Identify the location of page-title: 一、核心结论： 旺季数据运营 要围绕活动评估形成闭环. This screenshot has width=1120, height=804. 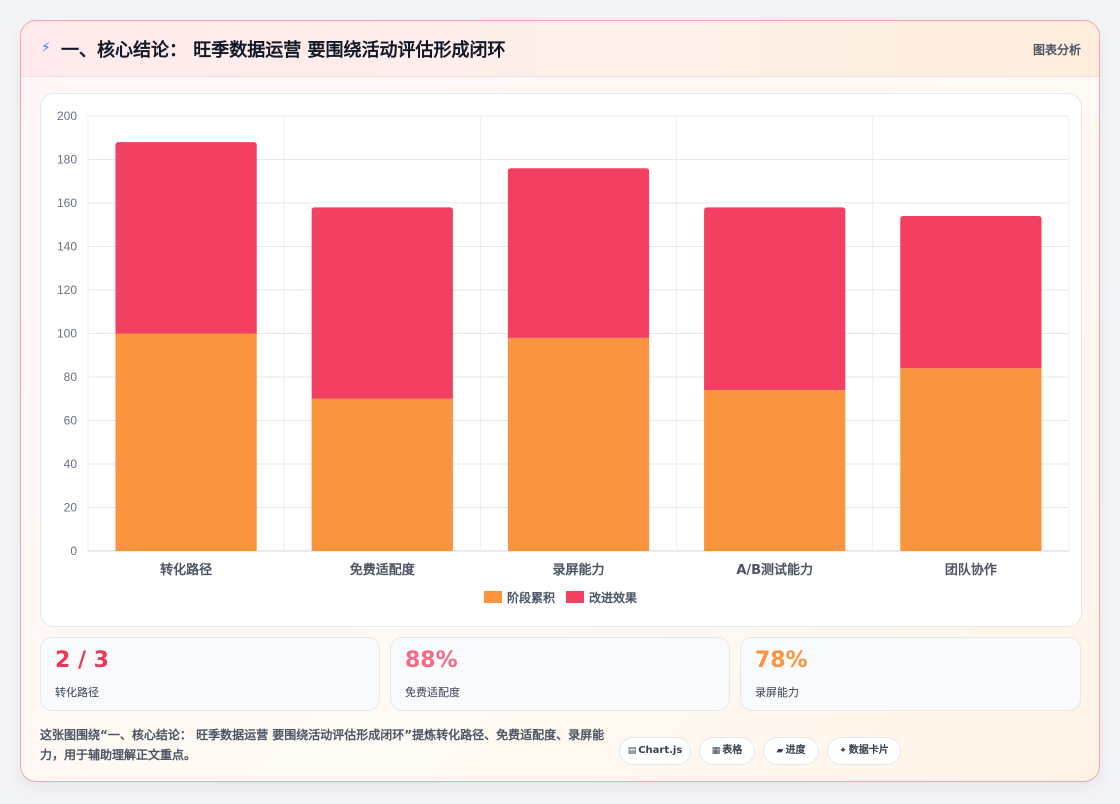
(283, 50).